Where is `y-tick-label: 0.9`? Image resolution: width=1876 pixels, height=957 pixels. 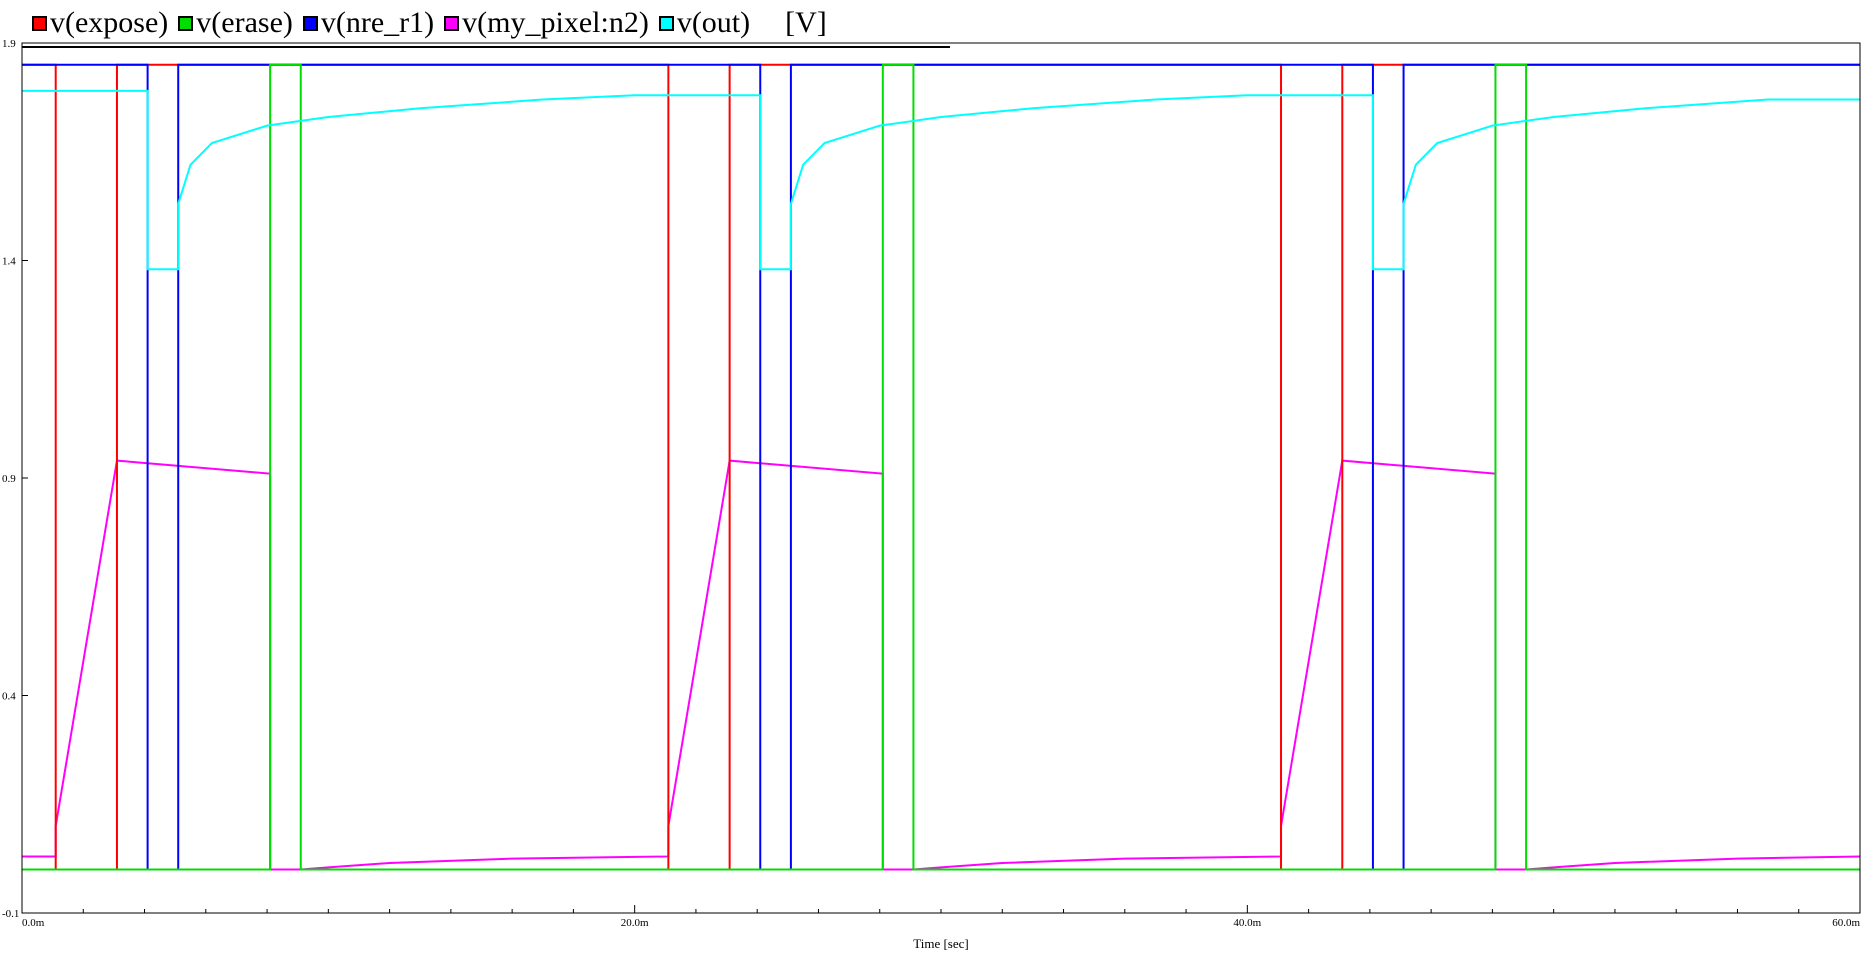
y-tick-label: 0.9 is located at coordinates (9, 479).